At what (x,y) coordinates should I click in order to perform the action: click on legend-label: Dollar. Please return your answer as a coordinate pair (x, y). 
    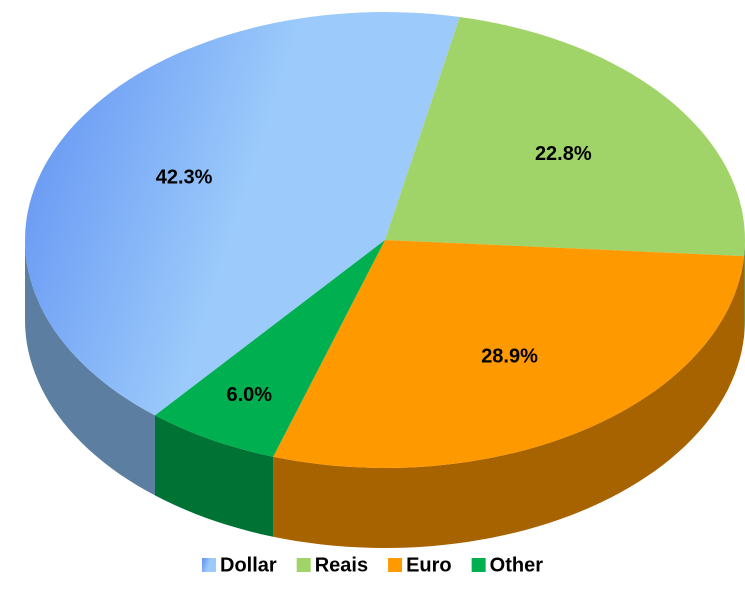
    Looking at the image, I should click on (248, 565).